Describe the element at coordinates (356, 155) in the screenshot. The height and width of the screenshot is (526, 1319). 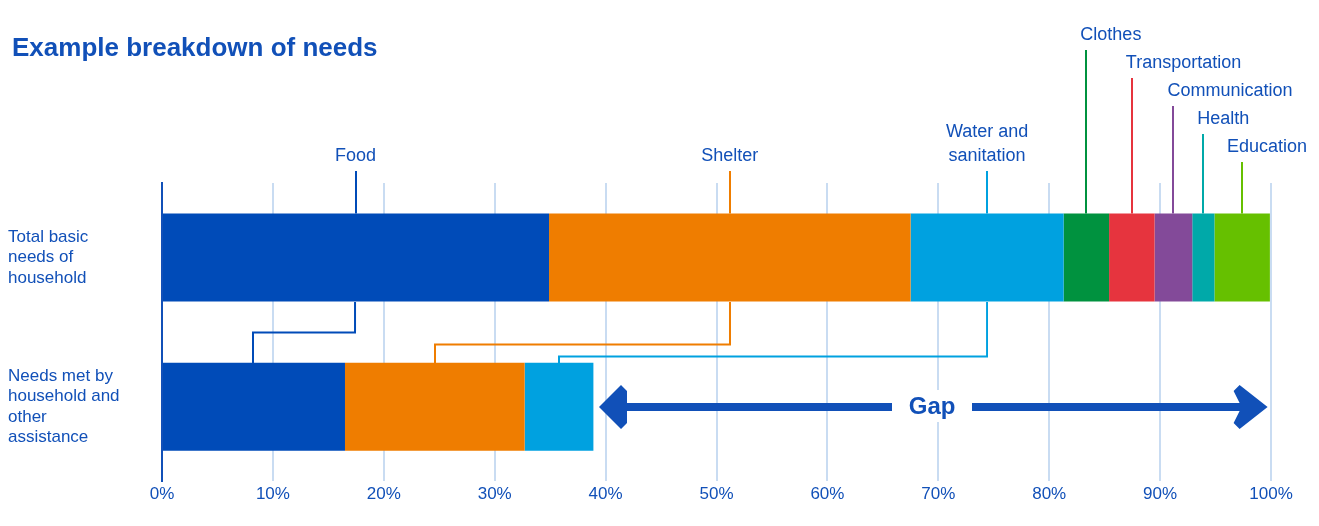
I see `text: Food` at that location.